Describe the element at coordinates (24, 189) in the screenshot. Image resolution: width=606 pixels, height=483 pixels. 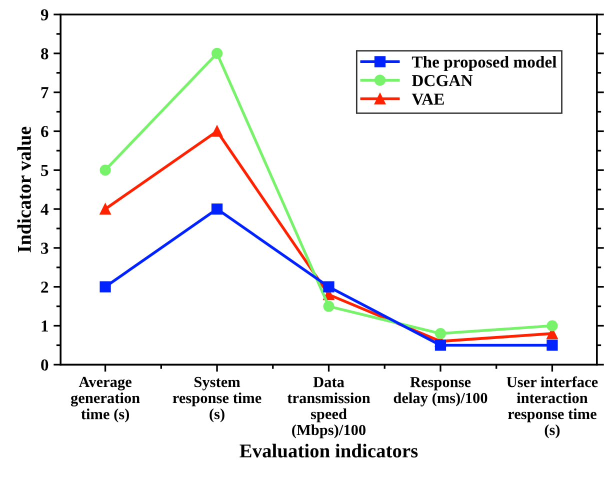
I see `y-axis-title: Indicator value` at that location.